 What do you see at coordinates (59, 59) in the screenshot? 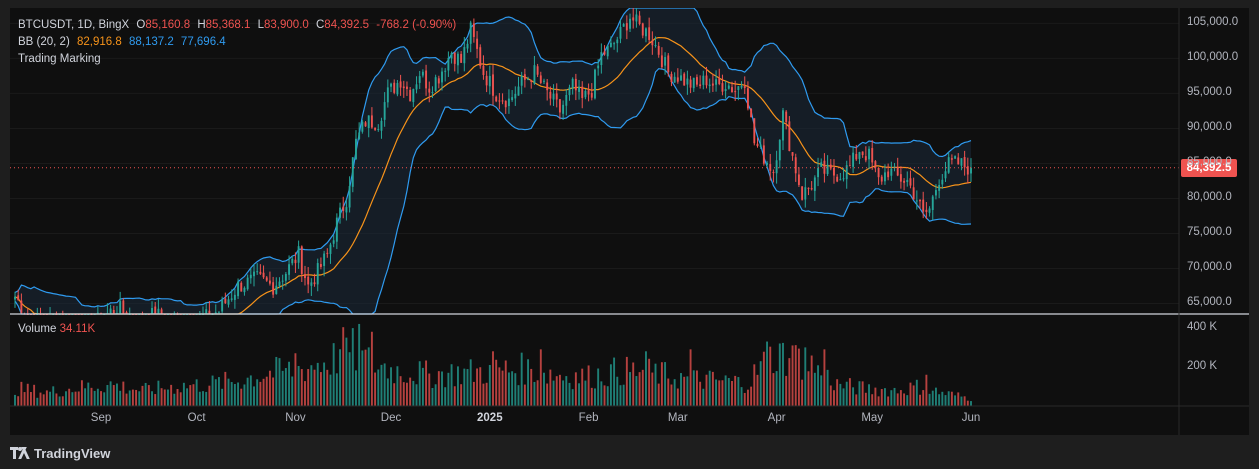
I see `indicator-legend: Trading Marking` at bounding box center [59, 59].